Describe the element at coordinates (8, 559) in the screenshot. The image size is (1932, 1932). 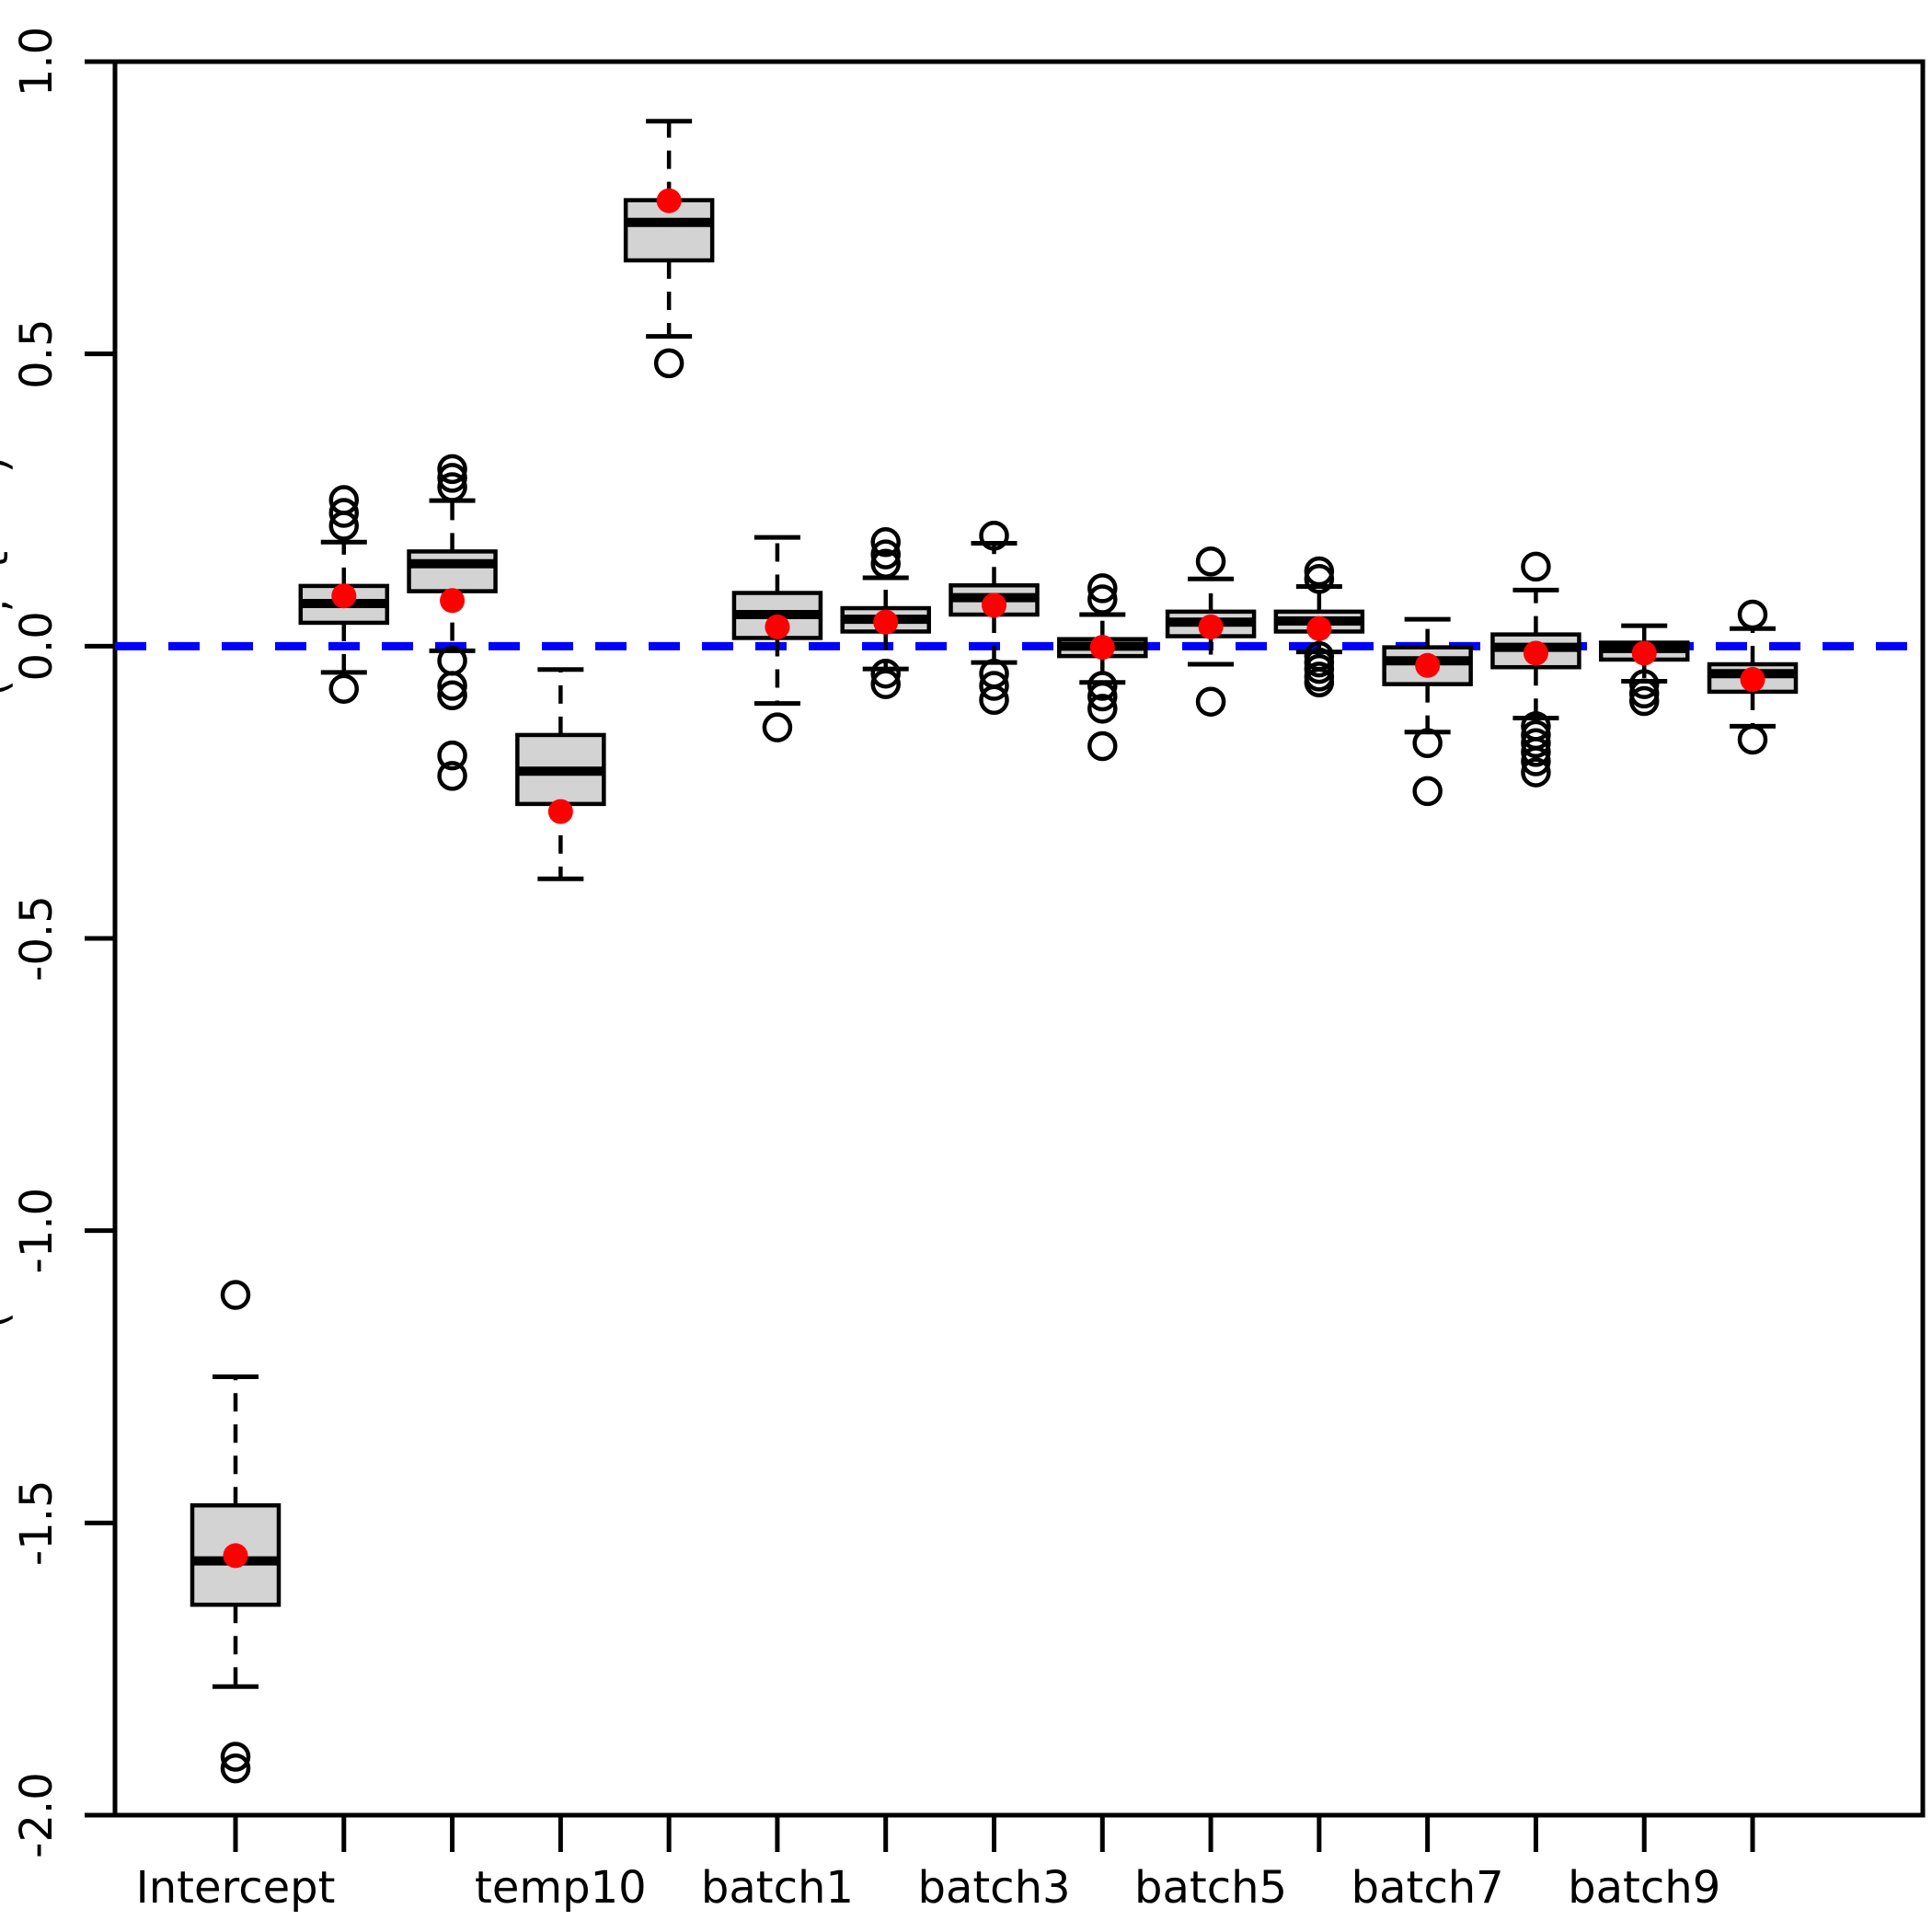
I see `y-axis-label-fragment: t` at that location.